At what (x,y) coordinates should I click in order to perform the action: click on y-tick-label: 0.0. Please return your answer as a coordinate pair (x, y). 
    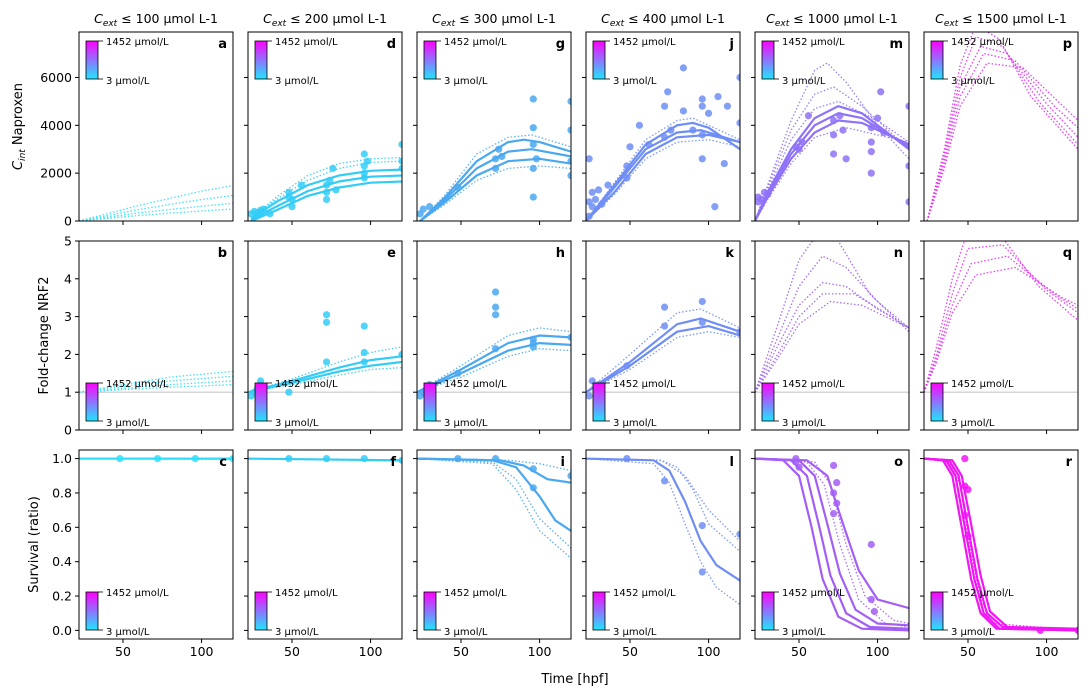
    Looking at the image, I should click on (62, 630).